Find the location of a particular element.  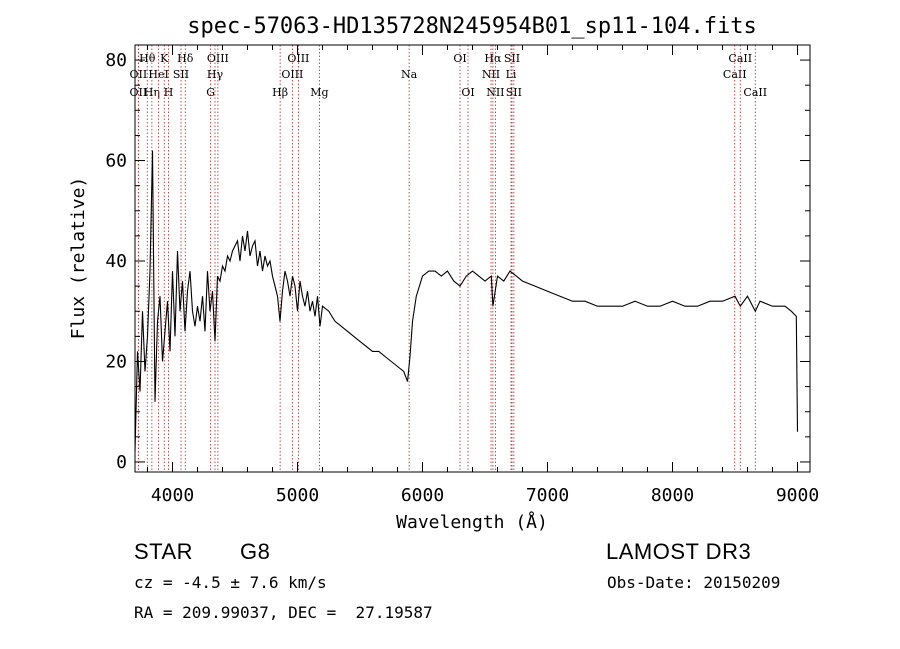

line-label-oiii-4959: OIII is located at coordinates (292, 74).